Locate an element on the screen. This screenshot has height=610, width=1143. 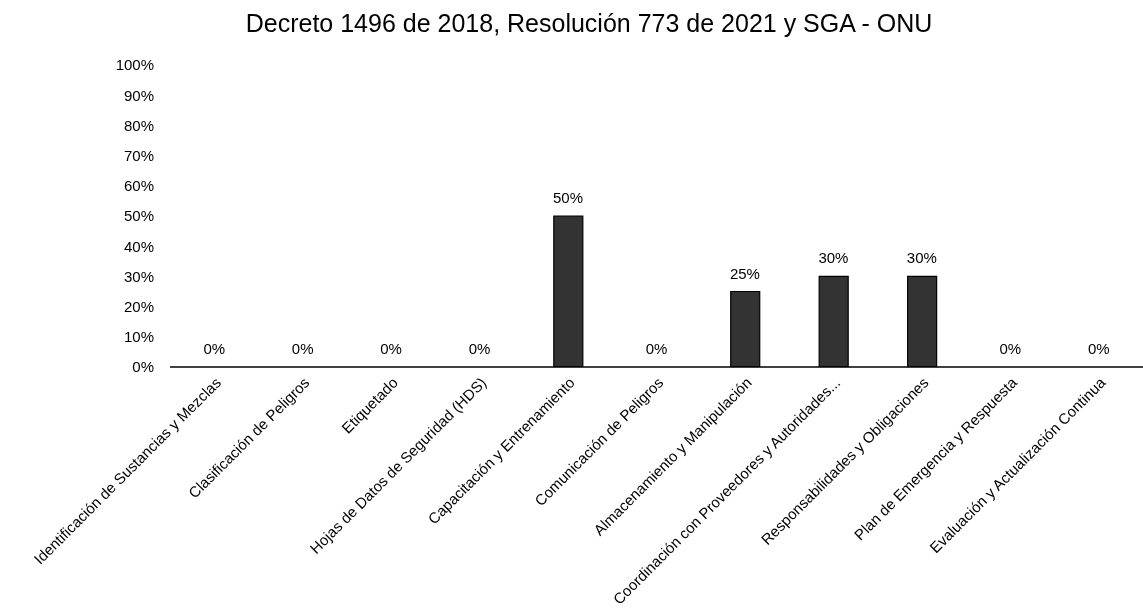
data-label: 25% is located at coordinates (744, 273).